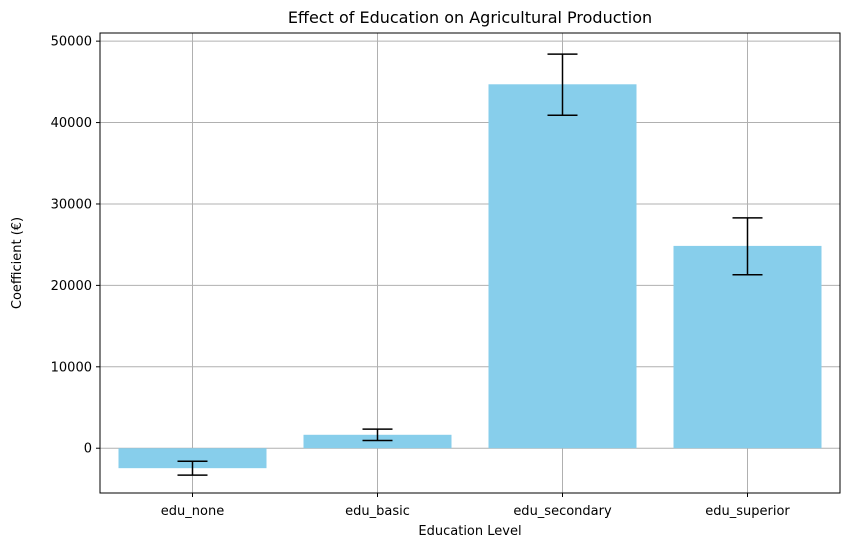 Image resolution: width=868 pixels, height=547 pixels. Describe the element at coordinates (192, 511) in the screenshot. I see `x-tick-label: edu_none` at that location.